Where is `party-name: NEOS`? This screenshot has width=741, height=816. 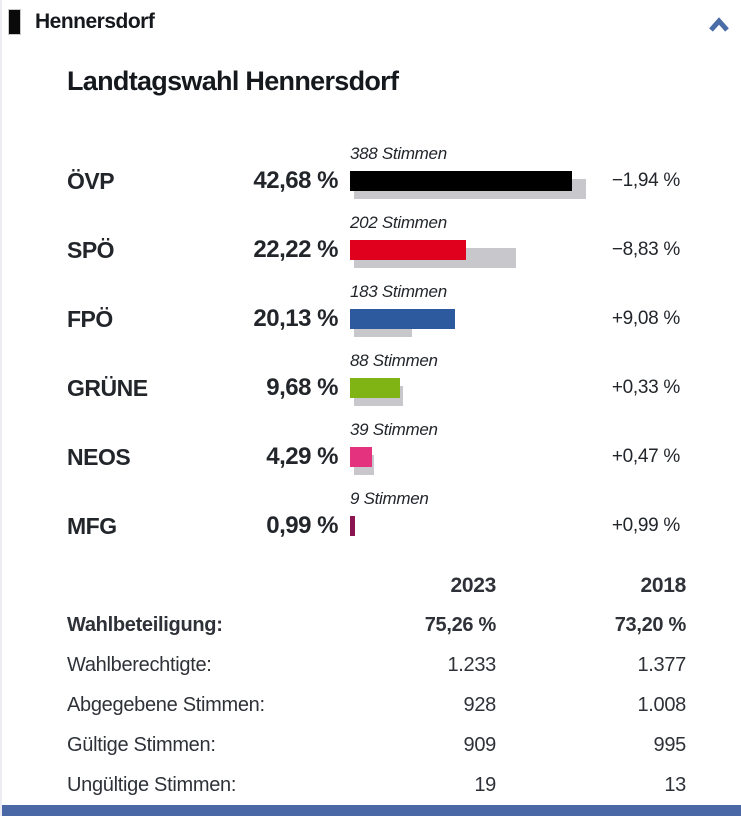 party-name: NEOS is located at coordinates (99, 457).